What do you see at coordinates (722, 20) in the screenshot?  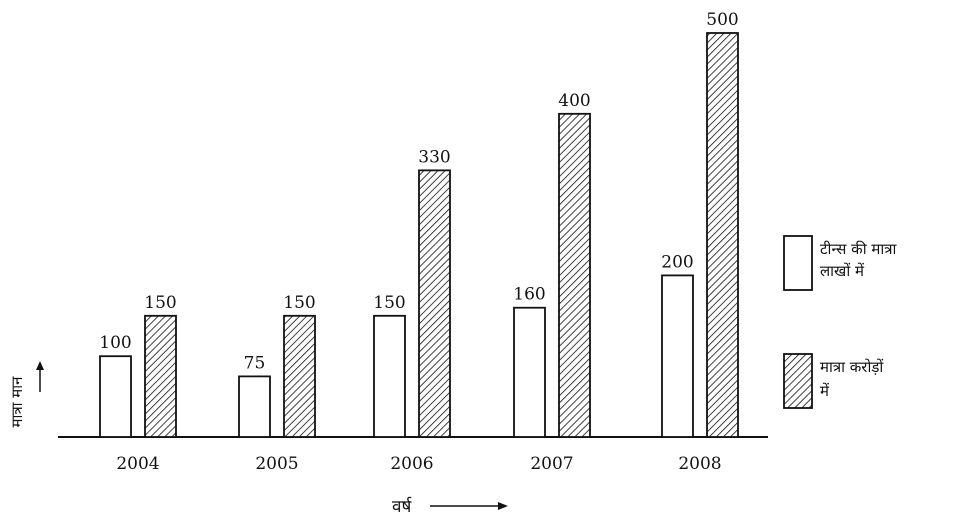 I see `value-label-hatched-2008: 500` at bounding box center [722, 20].